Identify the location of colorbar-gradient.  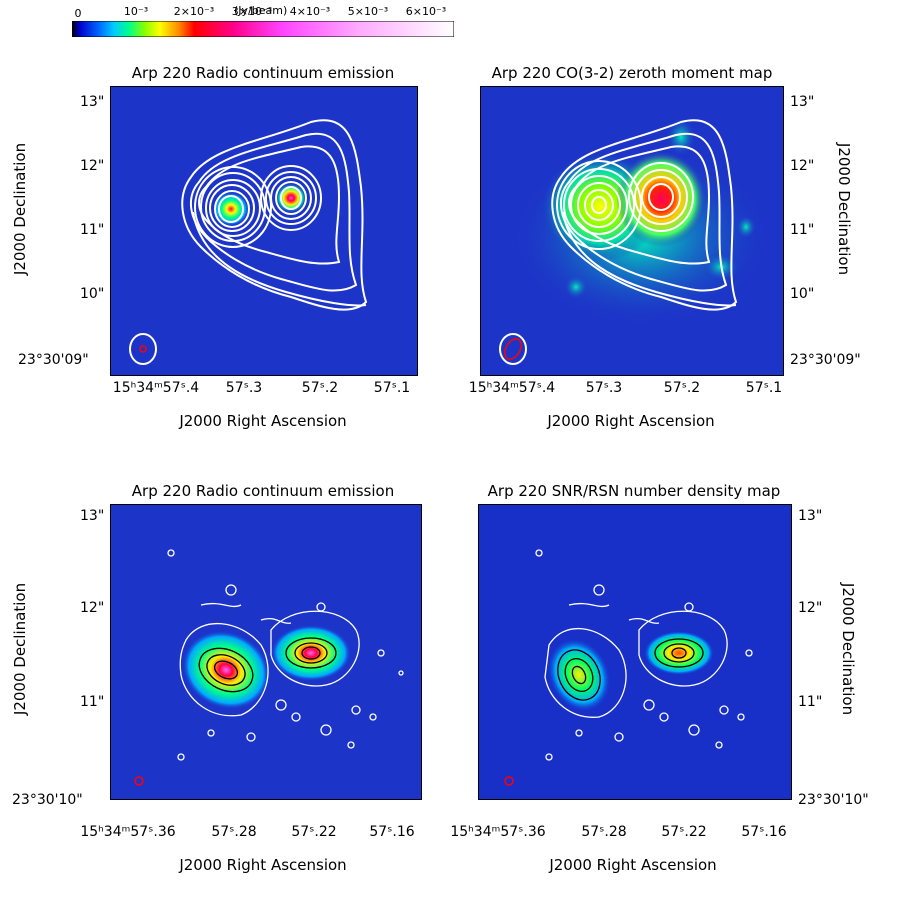
(263, 29).